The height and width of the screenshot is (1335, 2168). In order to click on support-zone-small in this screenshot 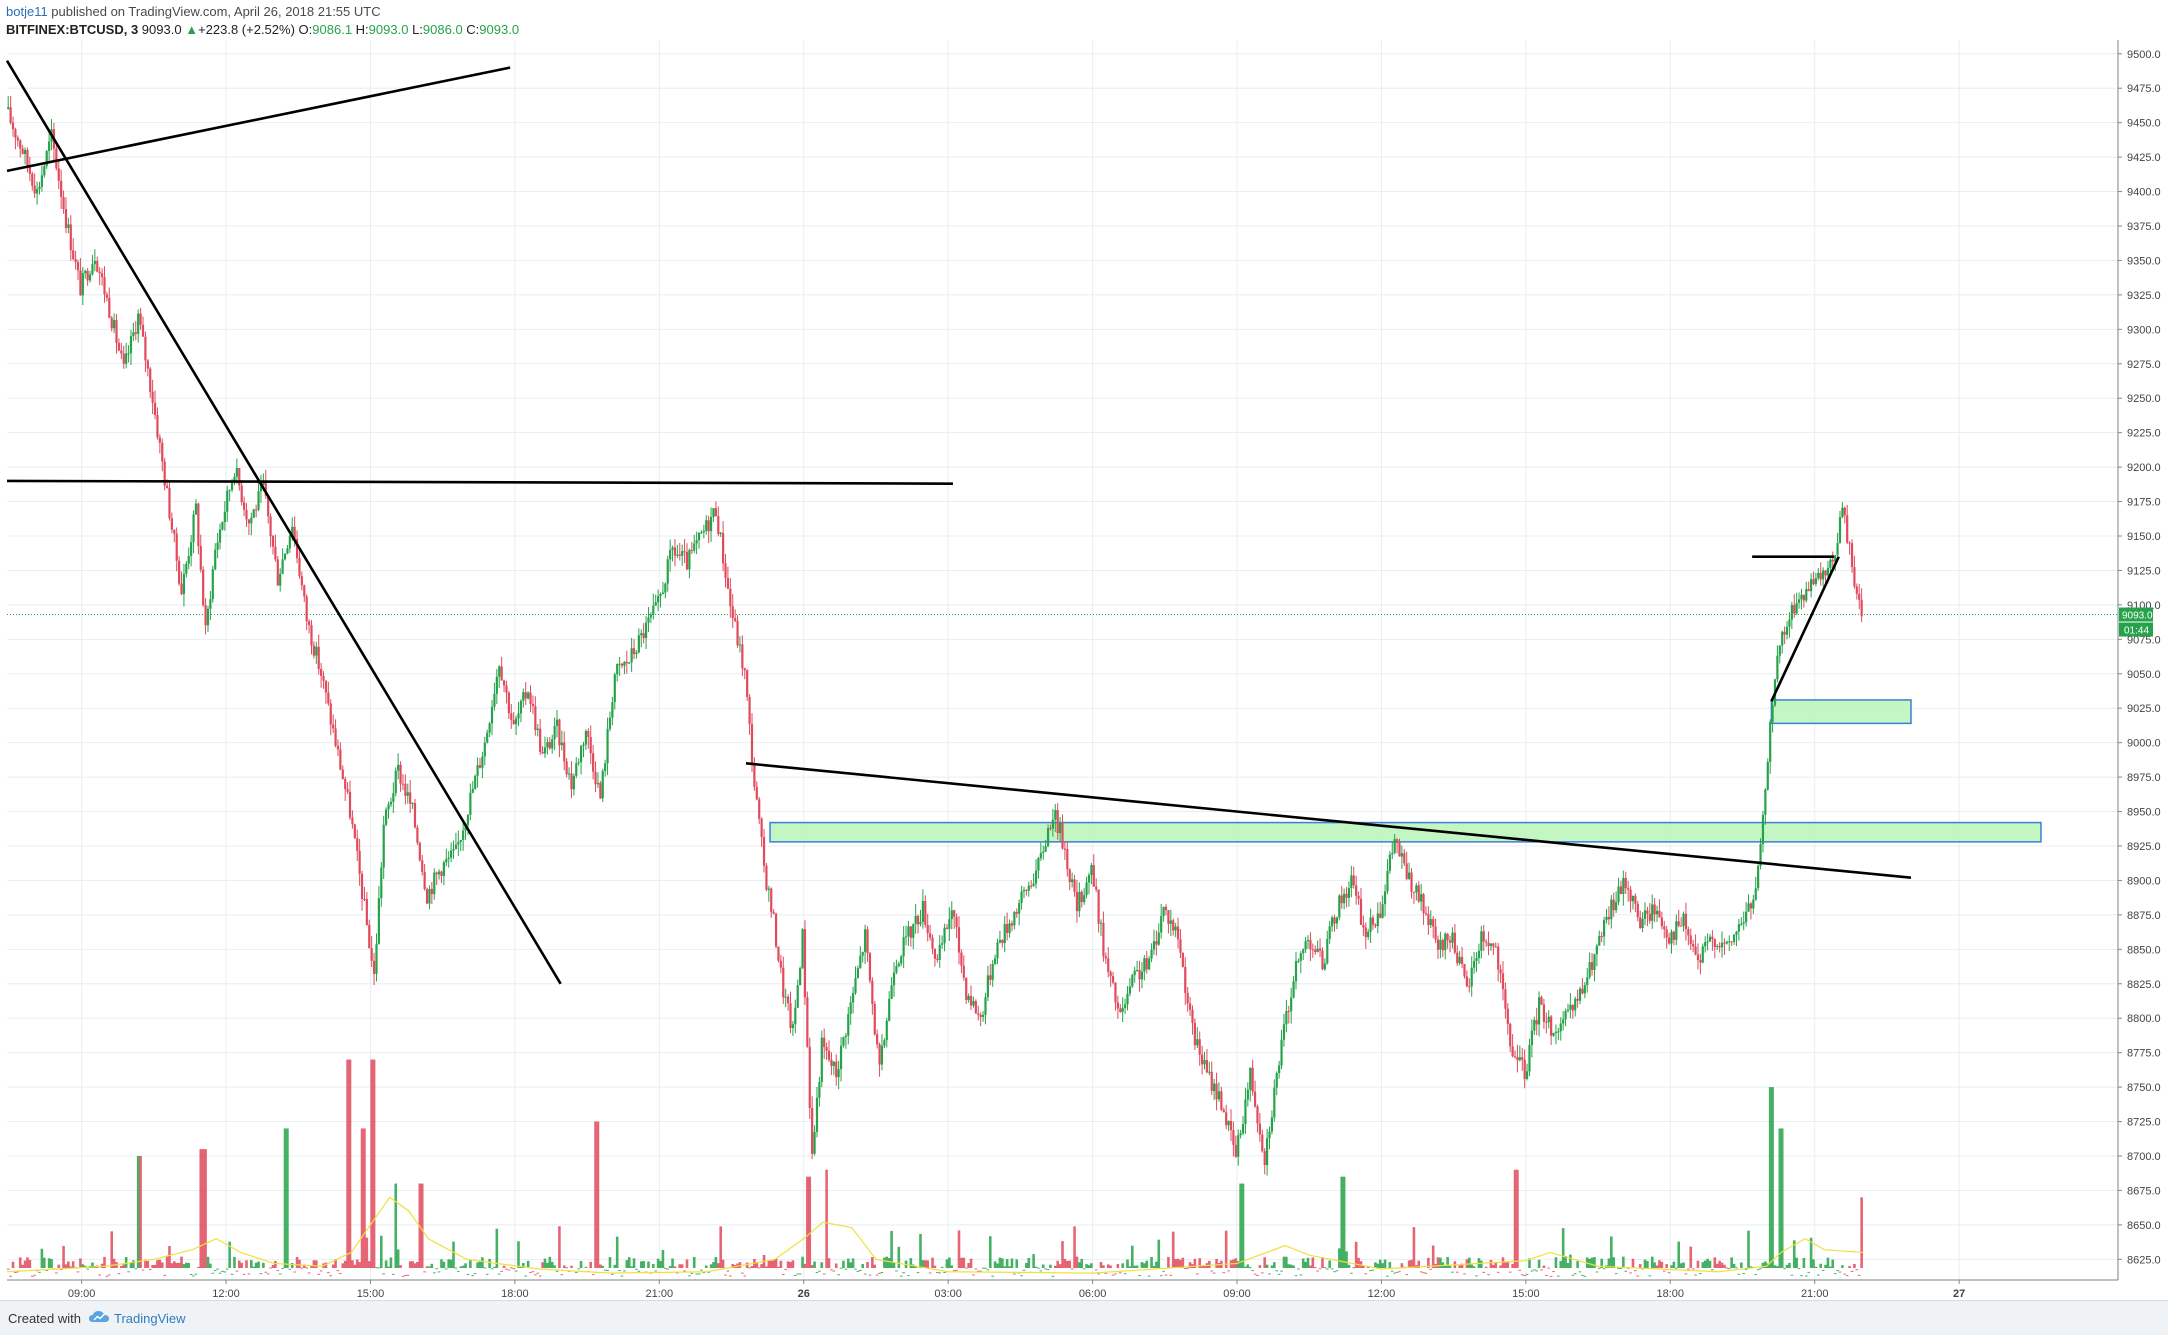, I will do `click(1841, 712)`.